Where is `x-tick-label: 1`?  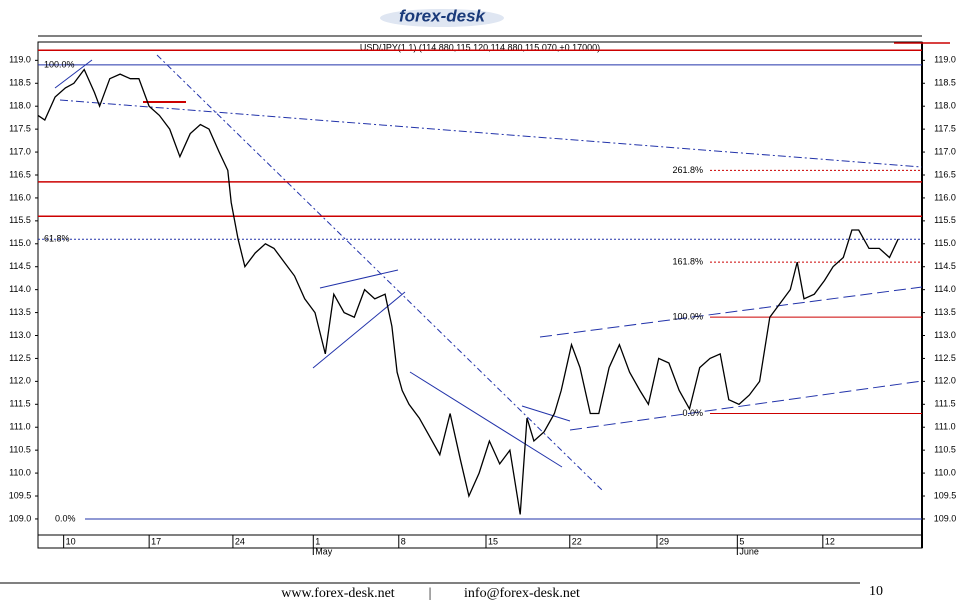 x-tick-label: 1 is located at coordinates (317, 541).